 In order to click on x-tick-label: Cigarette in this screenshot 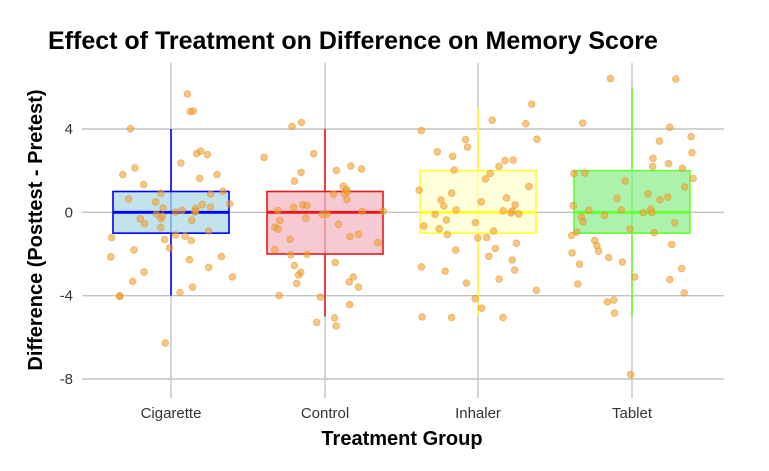, I will do `click(171, 413)`.